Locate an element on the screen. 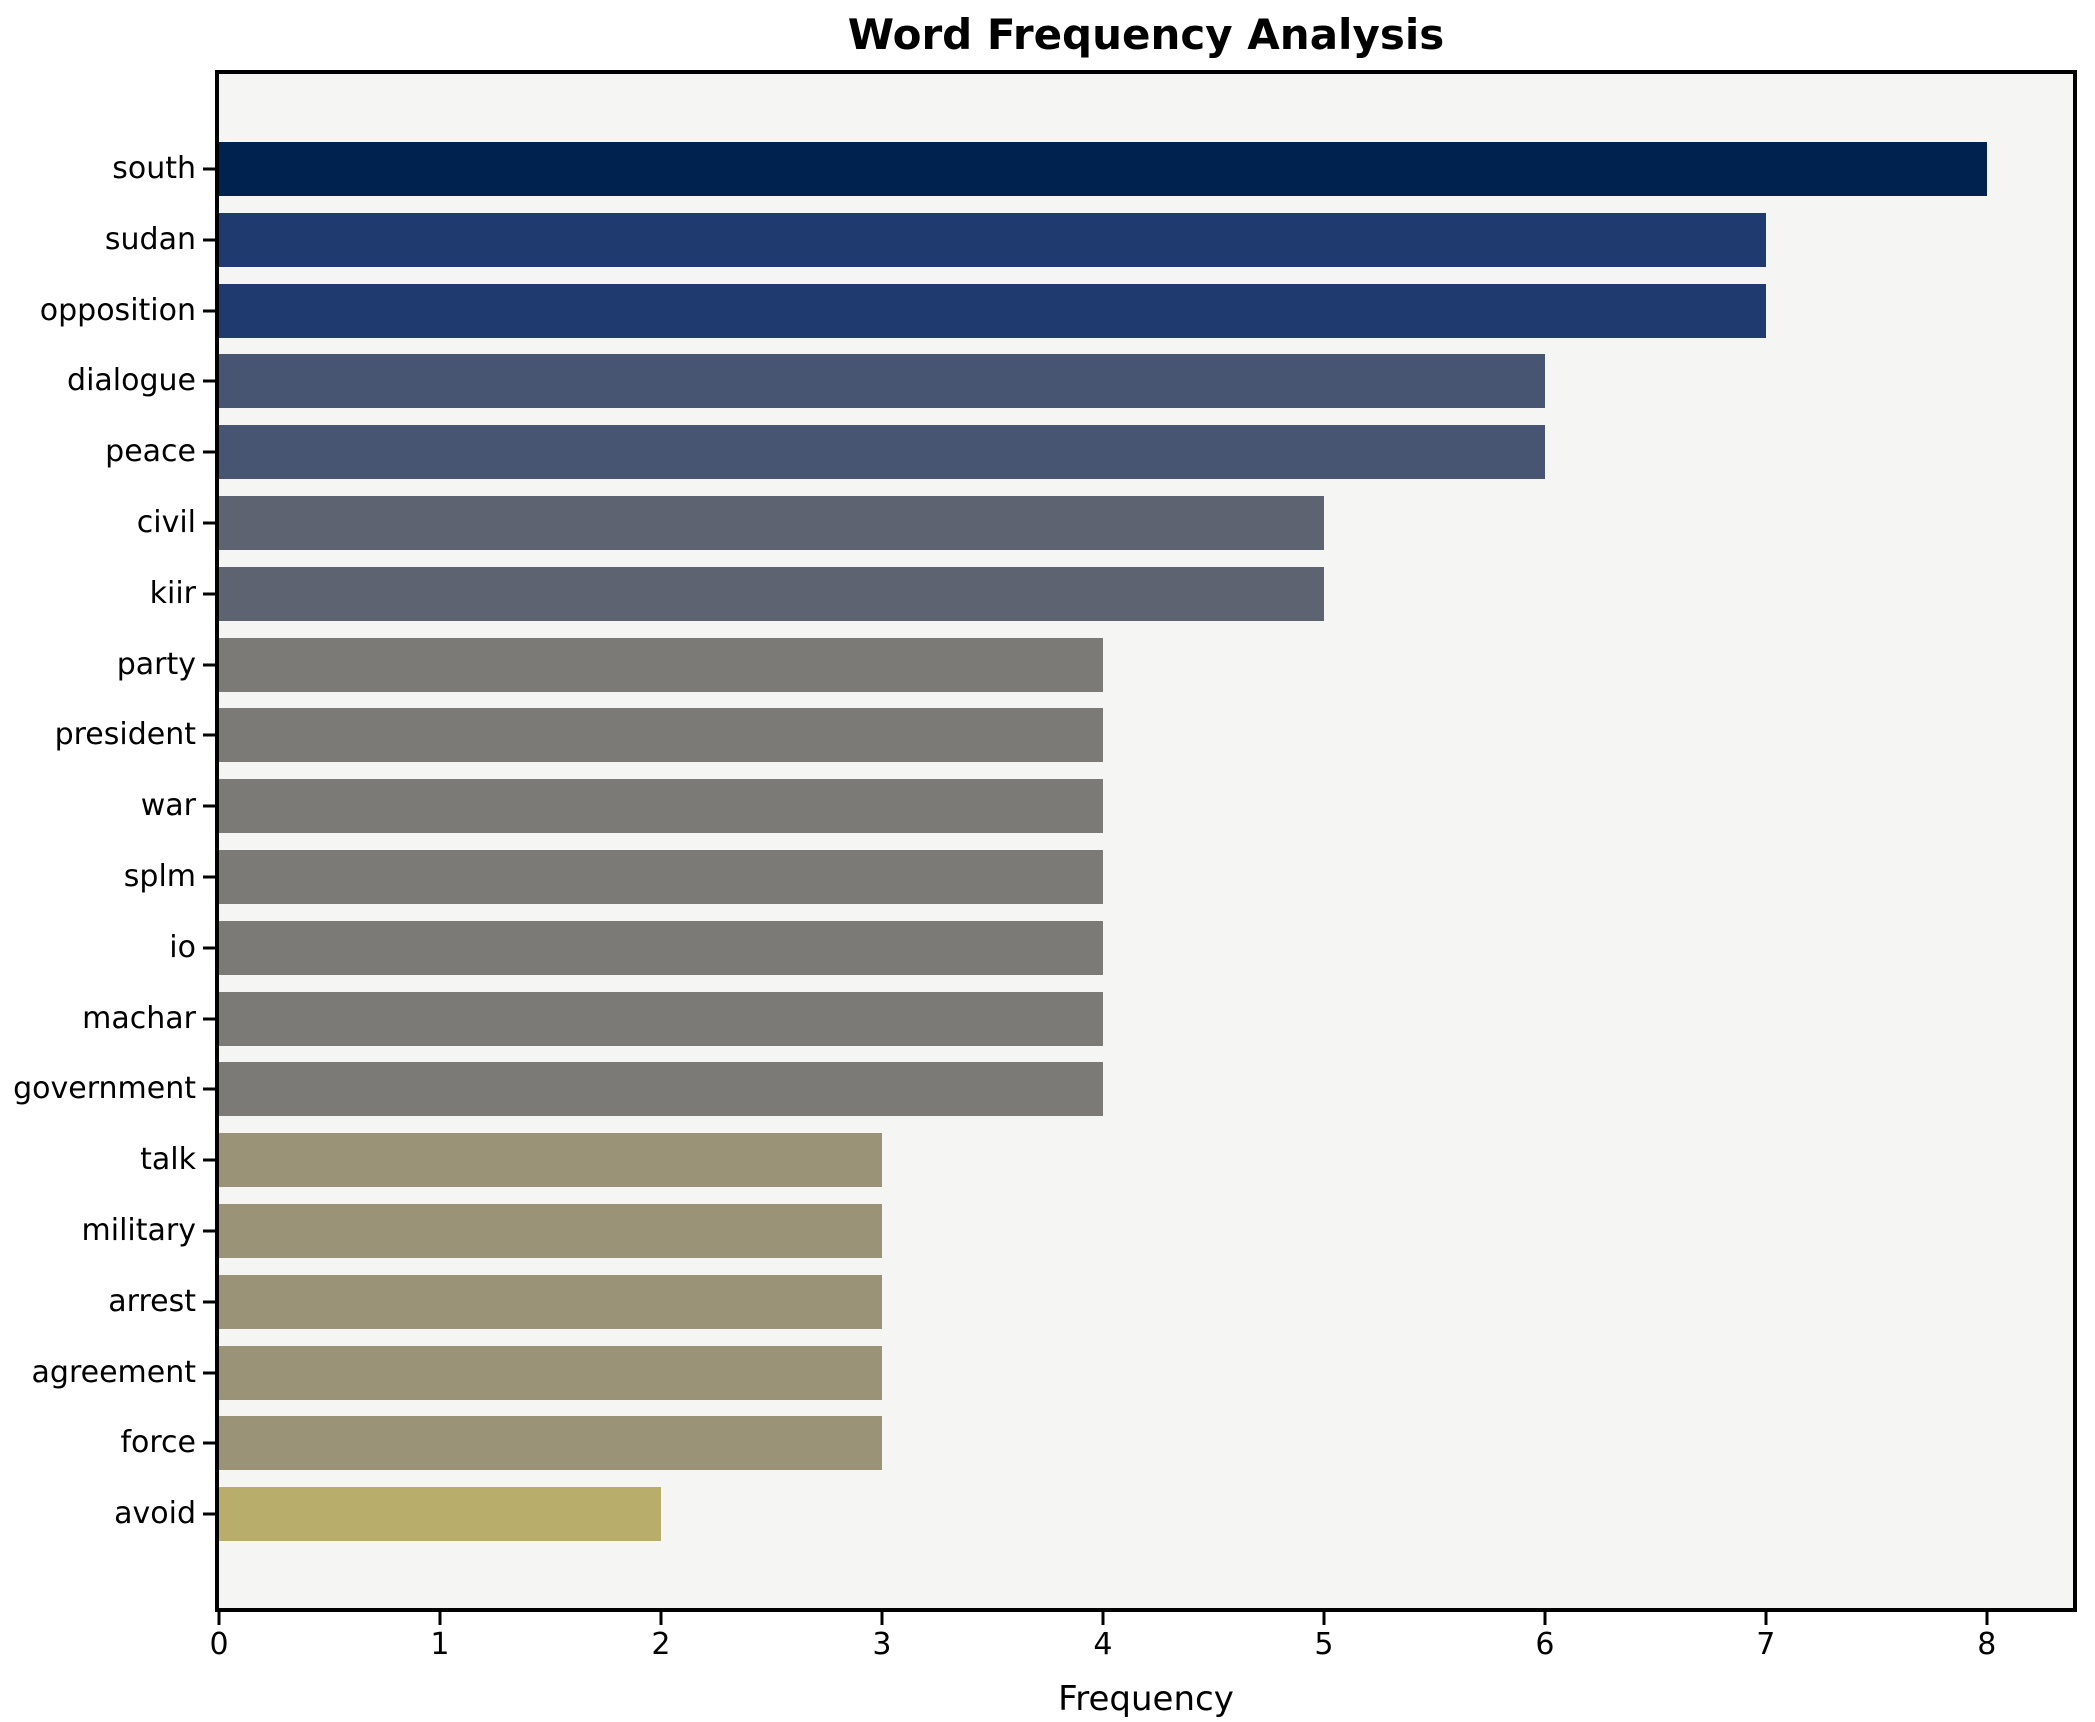 This screenshot has width=2095, height=1722. y-tick-label-party: party is located at coordinates (156, 664).